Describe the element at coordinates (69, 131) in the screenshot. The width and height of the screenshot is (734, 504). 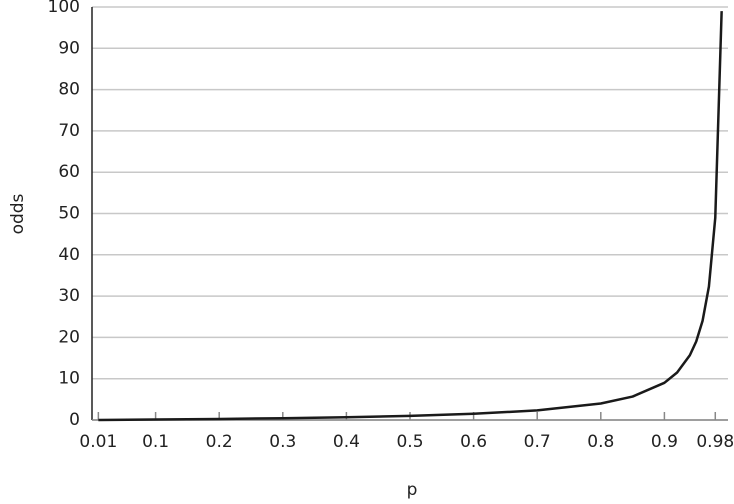
I see `y-tick-label: 70` at that location.